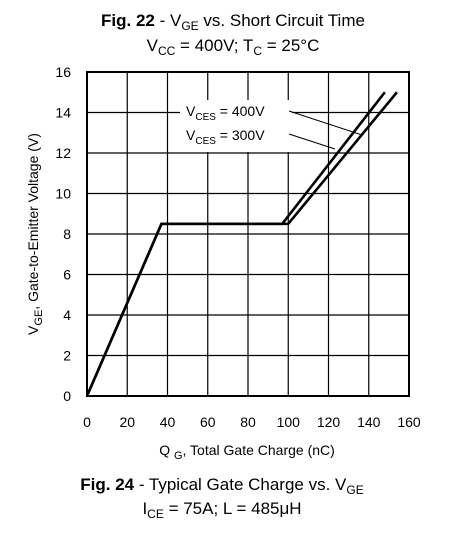 The width and height of the screenshot is (459, 535). I want to click on y-tick-label: 2, so click(67, 356).